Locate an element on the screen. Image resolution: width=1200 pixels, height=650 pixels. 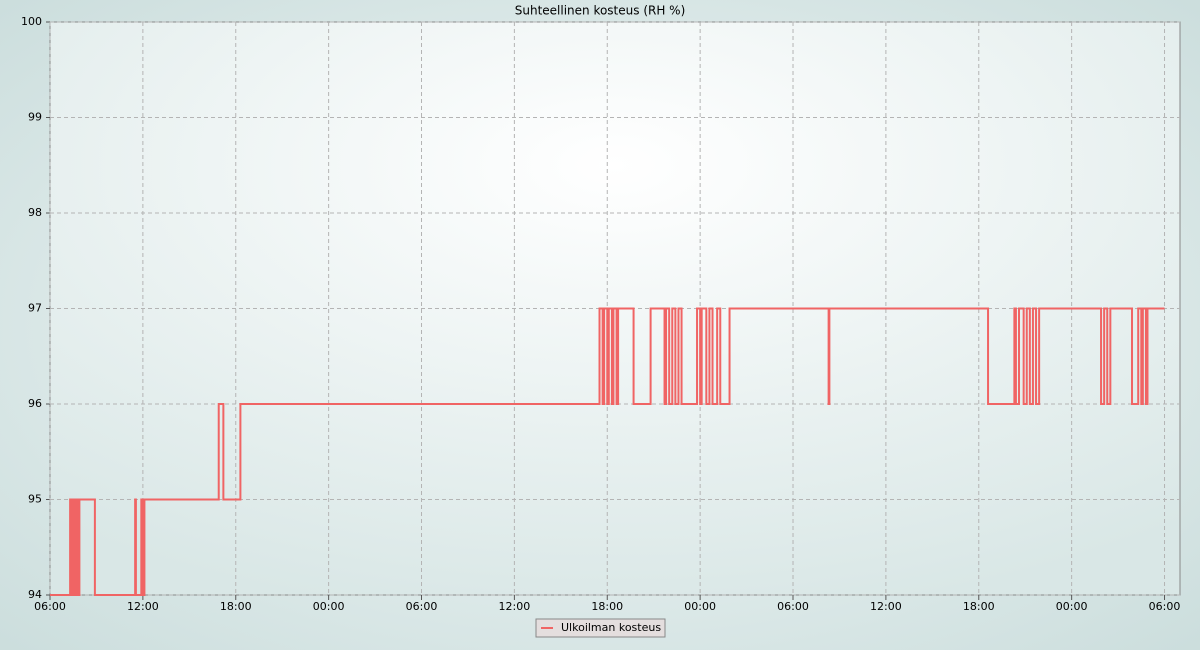
y-tick-label: 95 is located at coordinates (35, 499).